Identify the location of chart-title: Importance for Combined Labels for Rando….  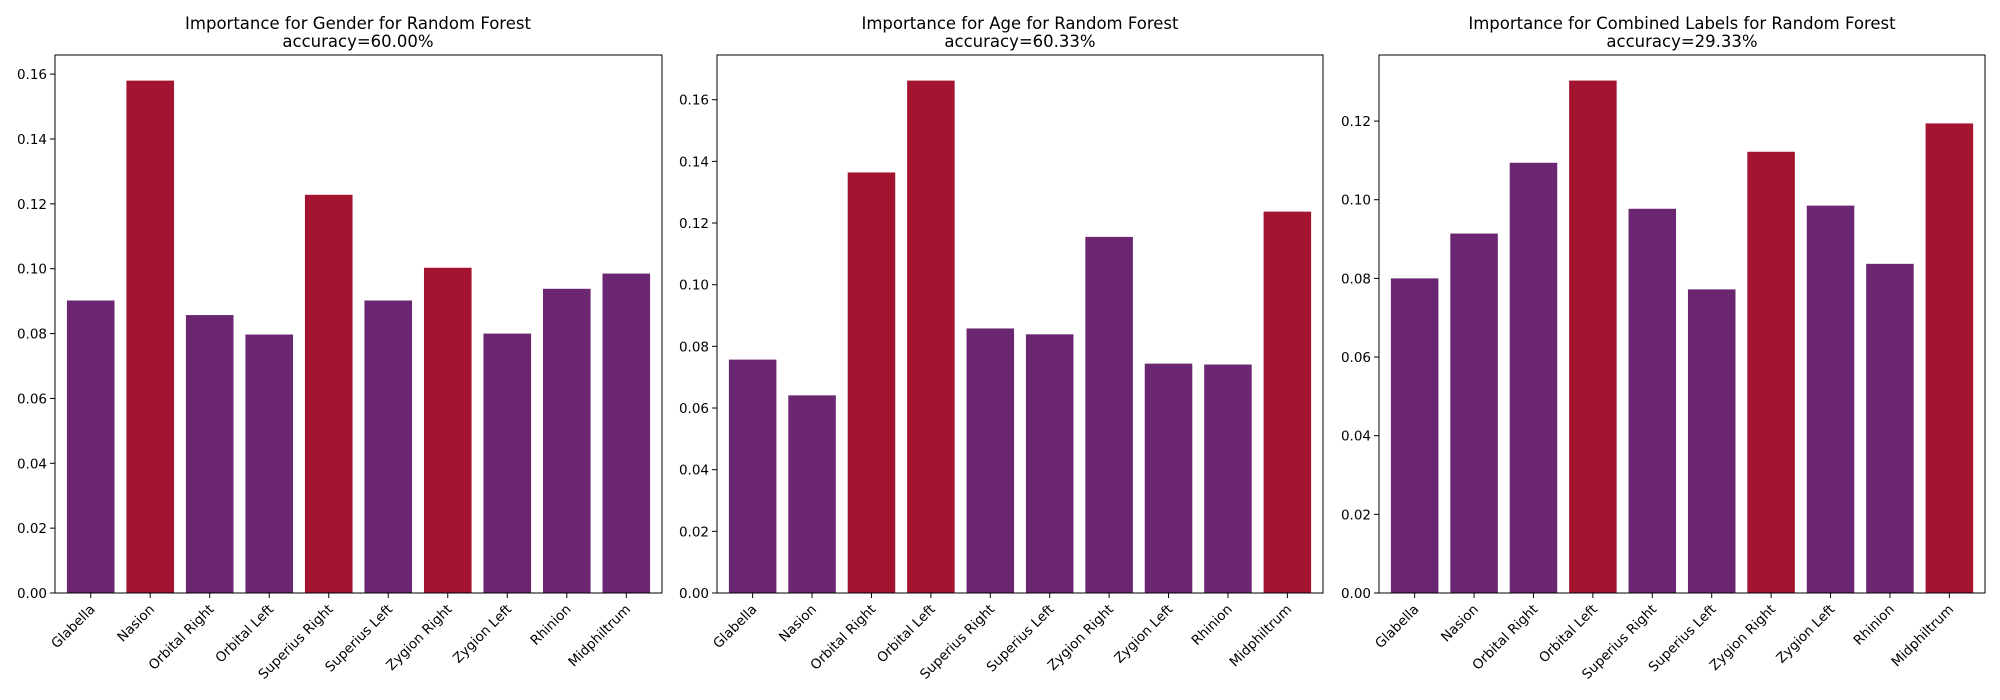
(1682, 23).